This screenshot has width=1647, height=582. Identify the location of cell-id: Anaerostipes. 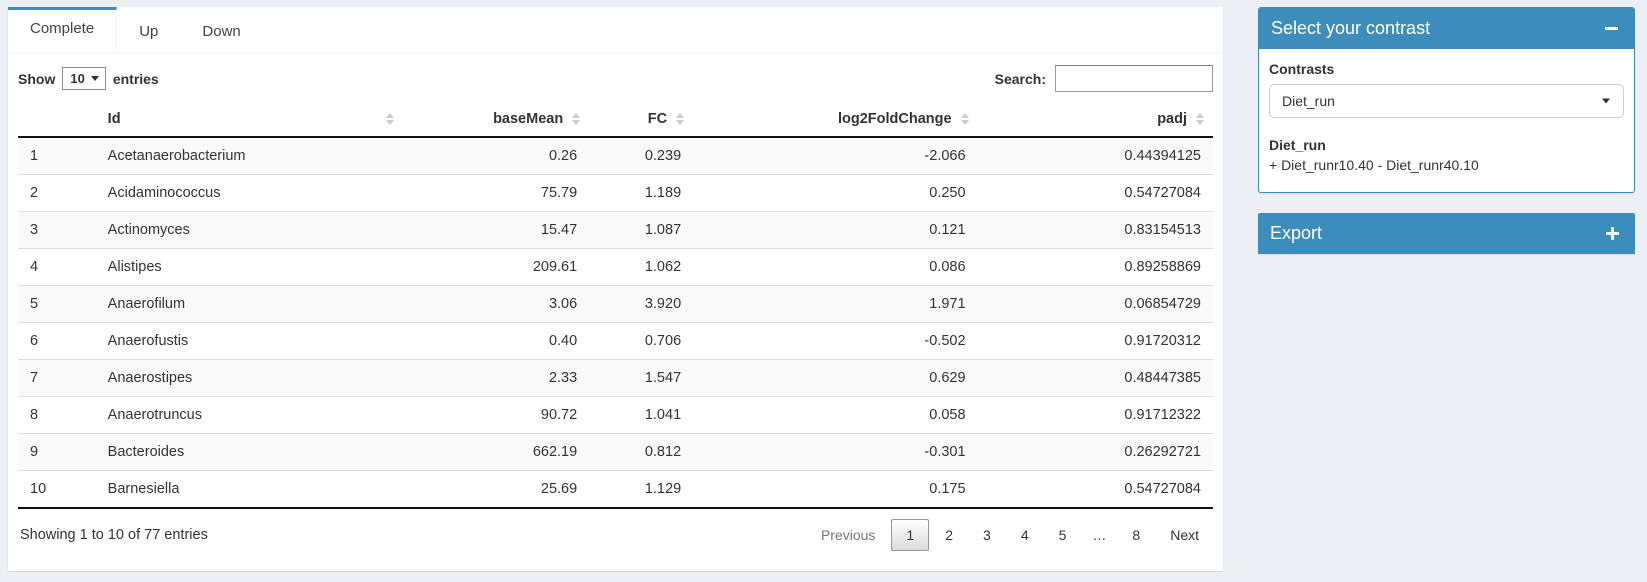
(249, 378).